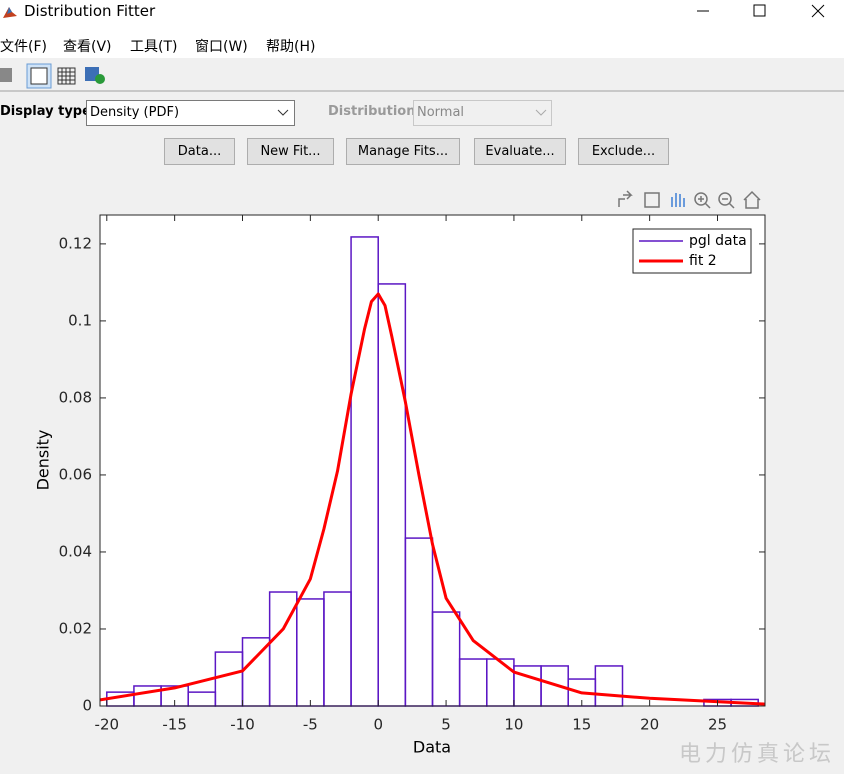 This screenshot has height=774, width=844. Describe the element at coordinates (752, 199) in the screenshot. I see `home-icon` at that location.